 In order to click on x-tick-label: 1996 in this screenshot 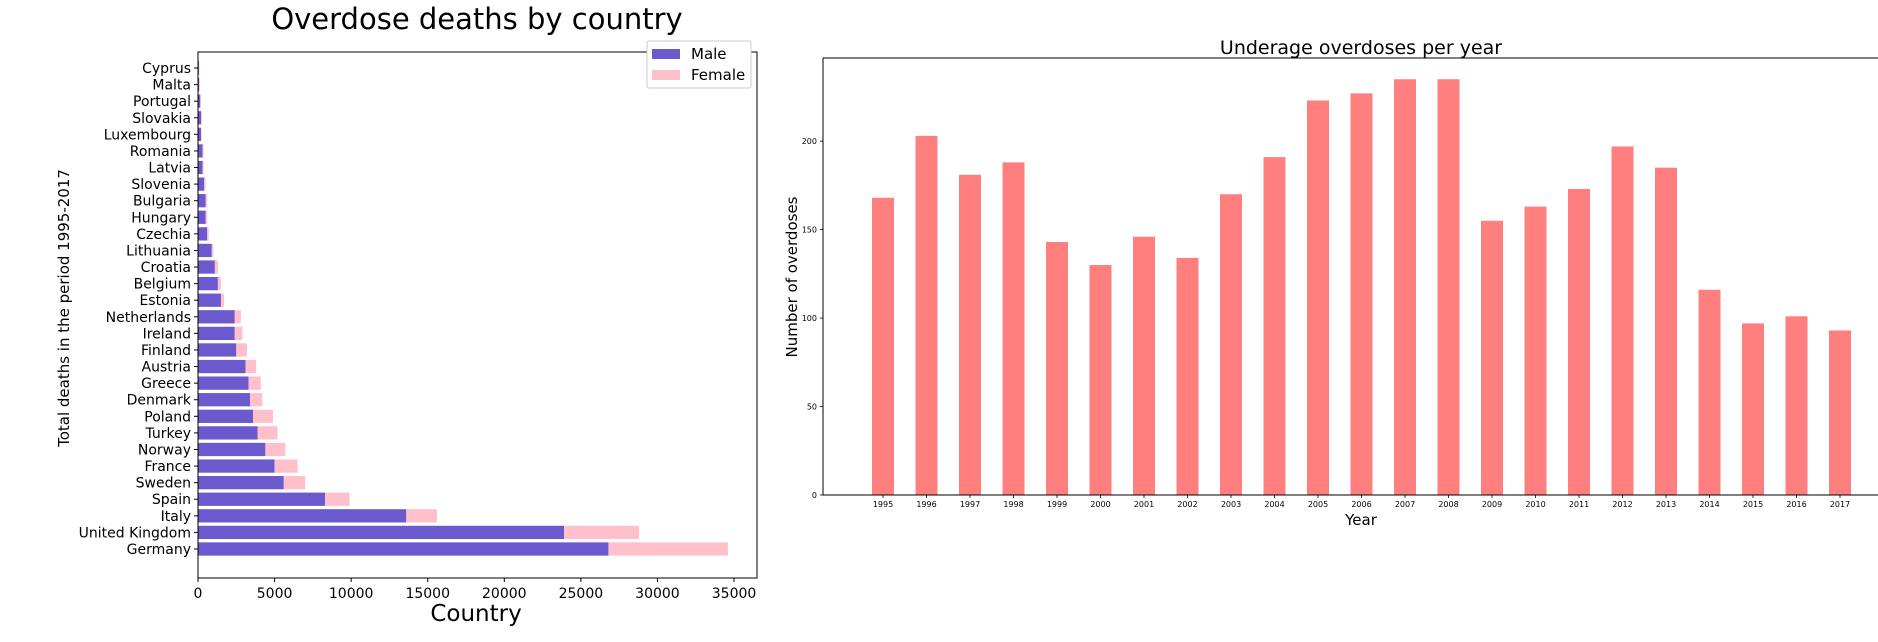, I will do `click(926, 504)`.